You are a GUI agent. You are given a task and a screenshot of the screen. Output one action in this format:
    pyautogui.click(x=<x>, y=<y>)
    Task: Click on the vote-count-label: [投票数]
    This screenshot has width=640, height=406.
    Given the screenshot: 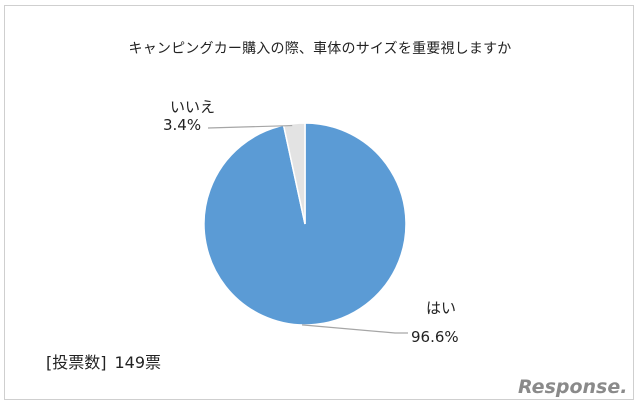 What is the action you would take?
    pyautogui.click(x=76, y=362)
    